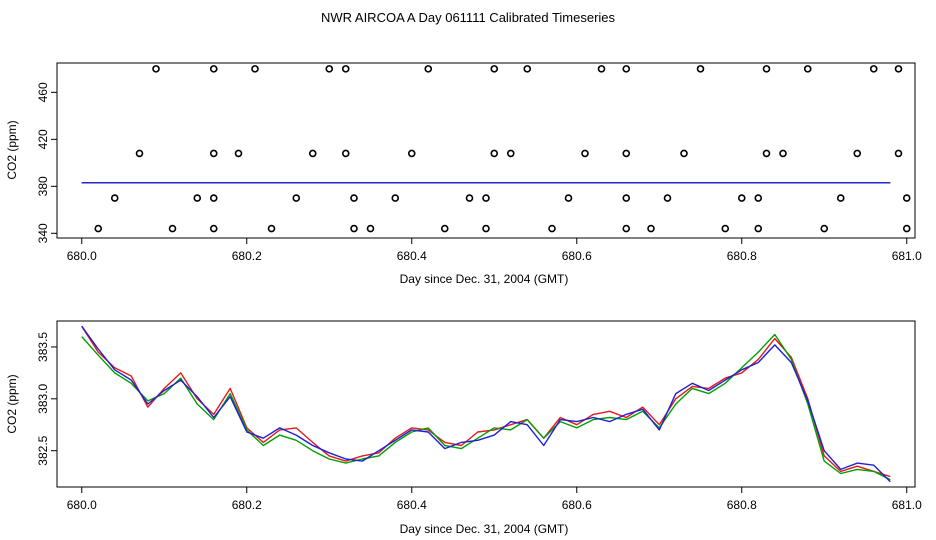  What do you see at coordinates (12, 403) in the screenshot?
I see `bottom-y-axis-label: CO2 (ppm)` at bounding box center [12, 403].